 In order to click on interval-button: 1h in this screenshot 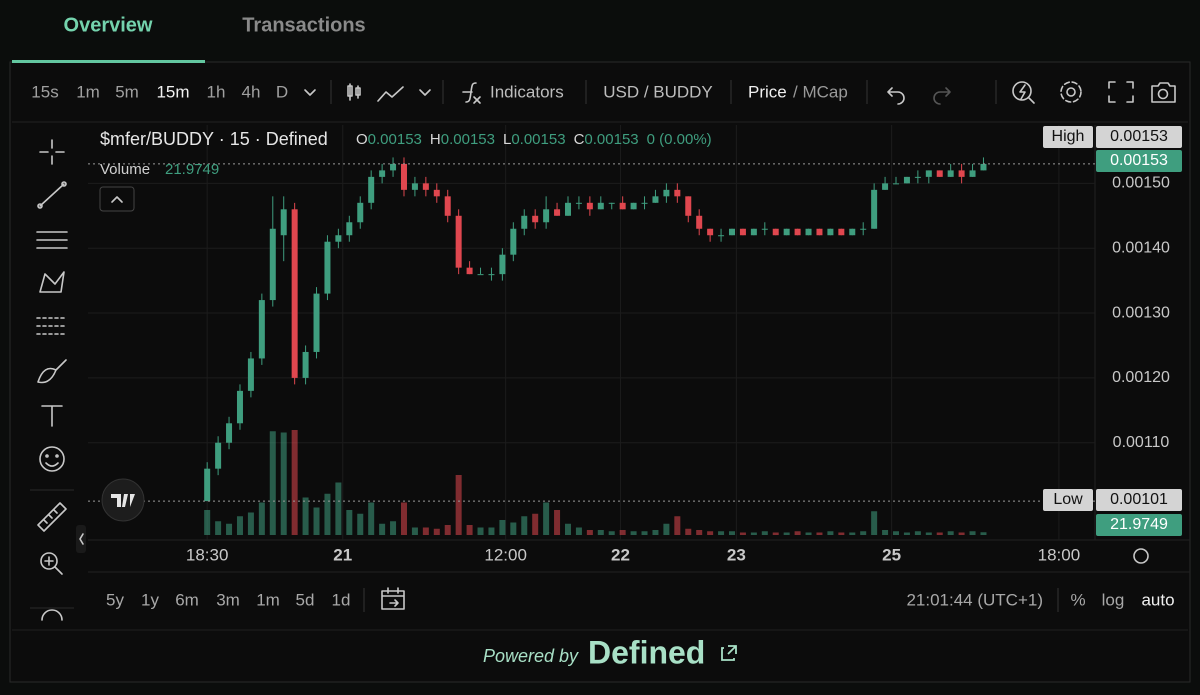, I will do `click(216, 91)`.